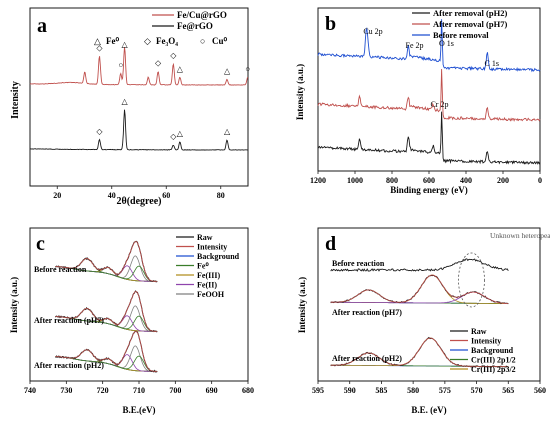  What do you see at coordinates (330, 244) in the screenshot?
I see `panel-d-letter: d` at bounding box center [330, 244].